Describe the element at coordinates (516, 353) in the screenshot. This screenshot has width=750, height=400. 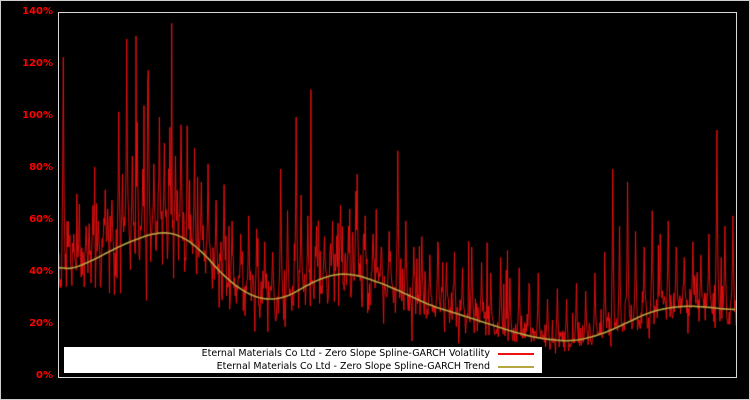
I see `legend-line-volatility` at that location.